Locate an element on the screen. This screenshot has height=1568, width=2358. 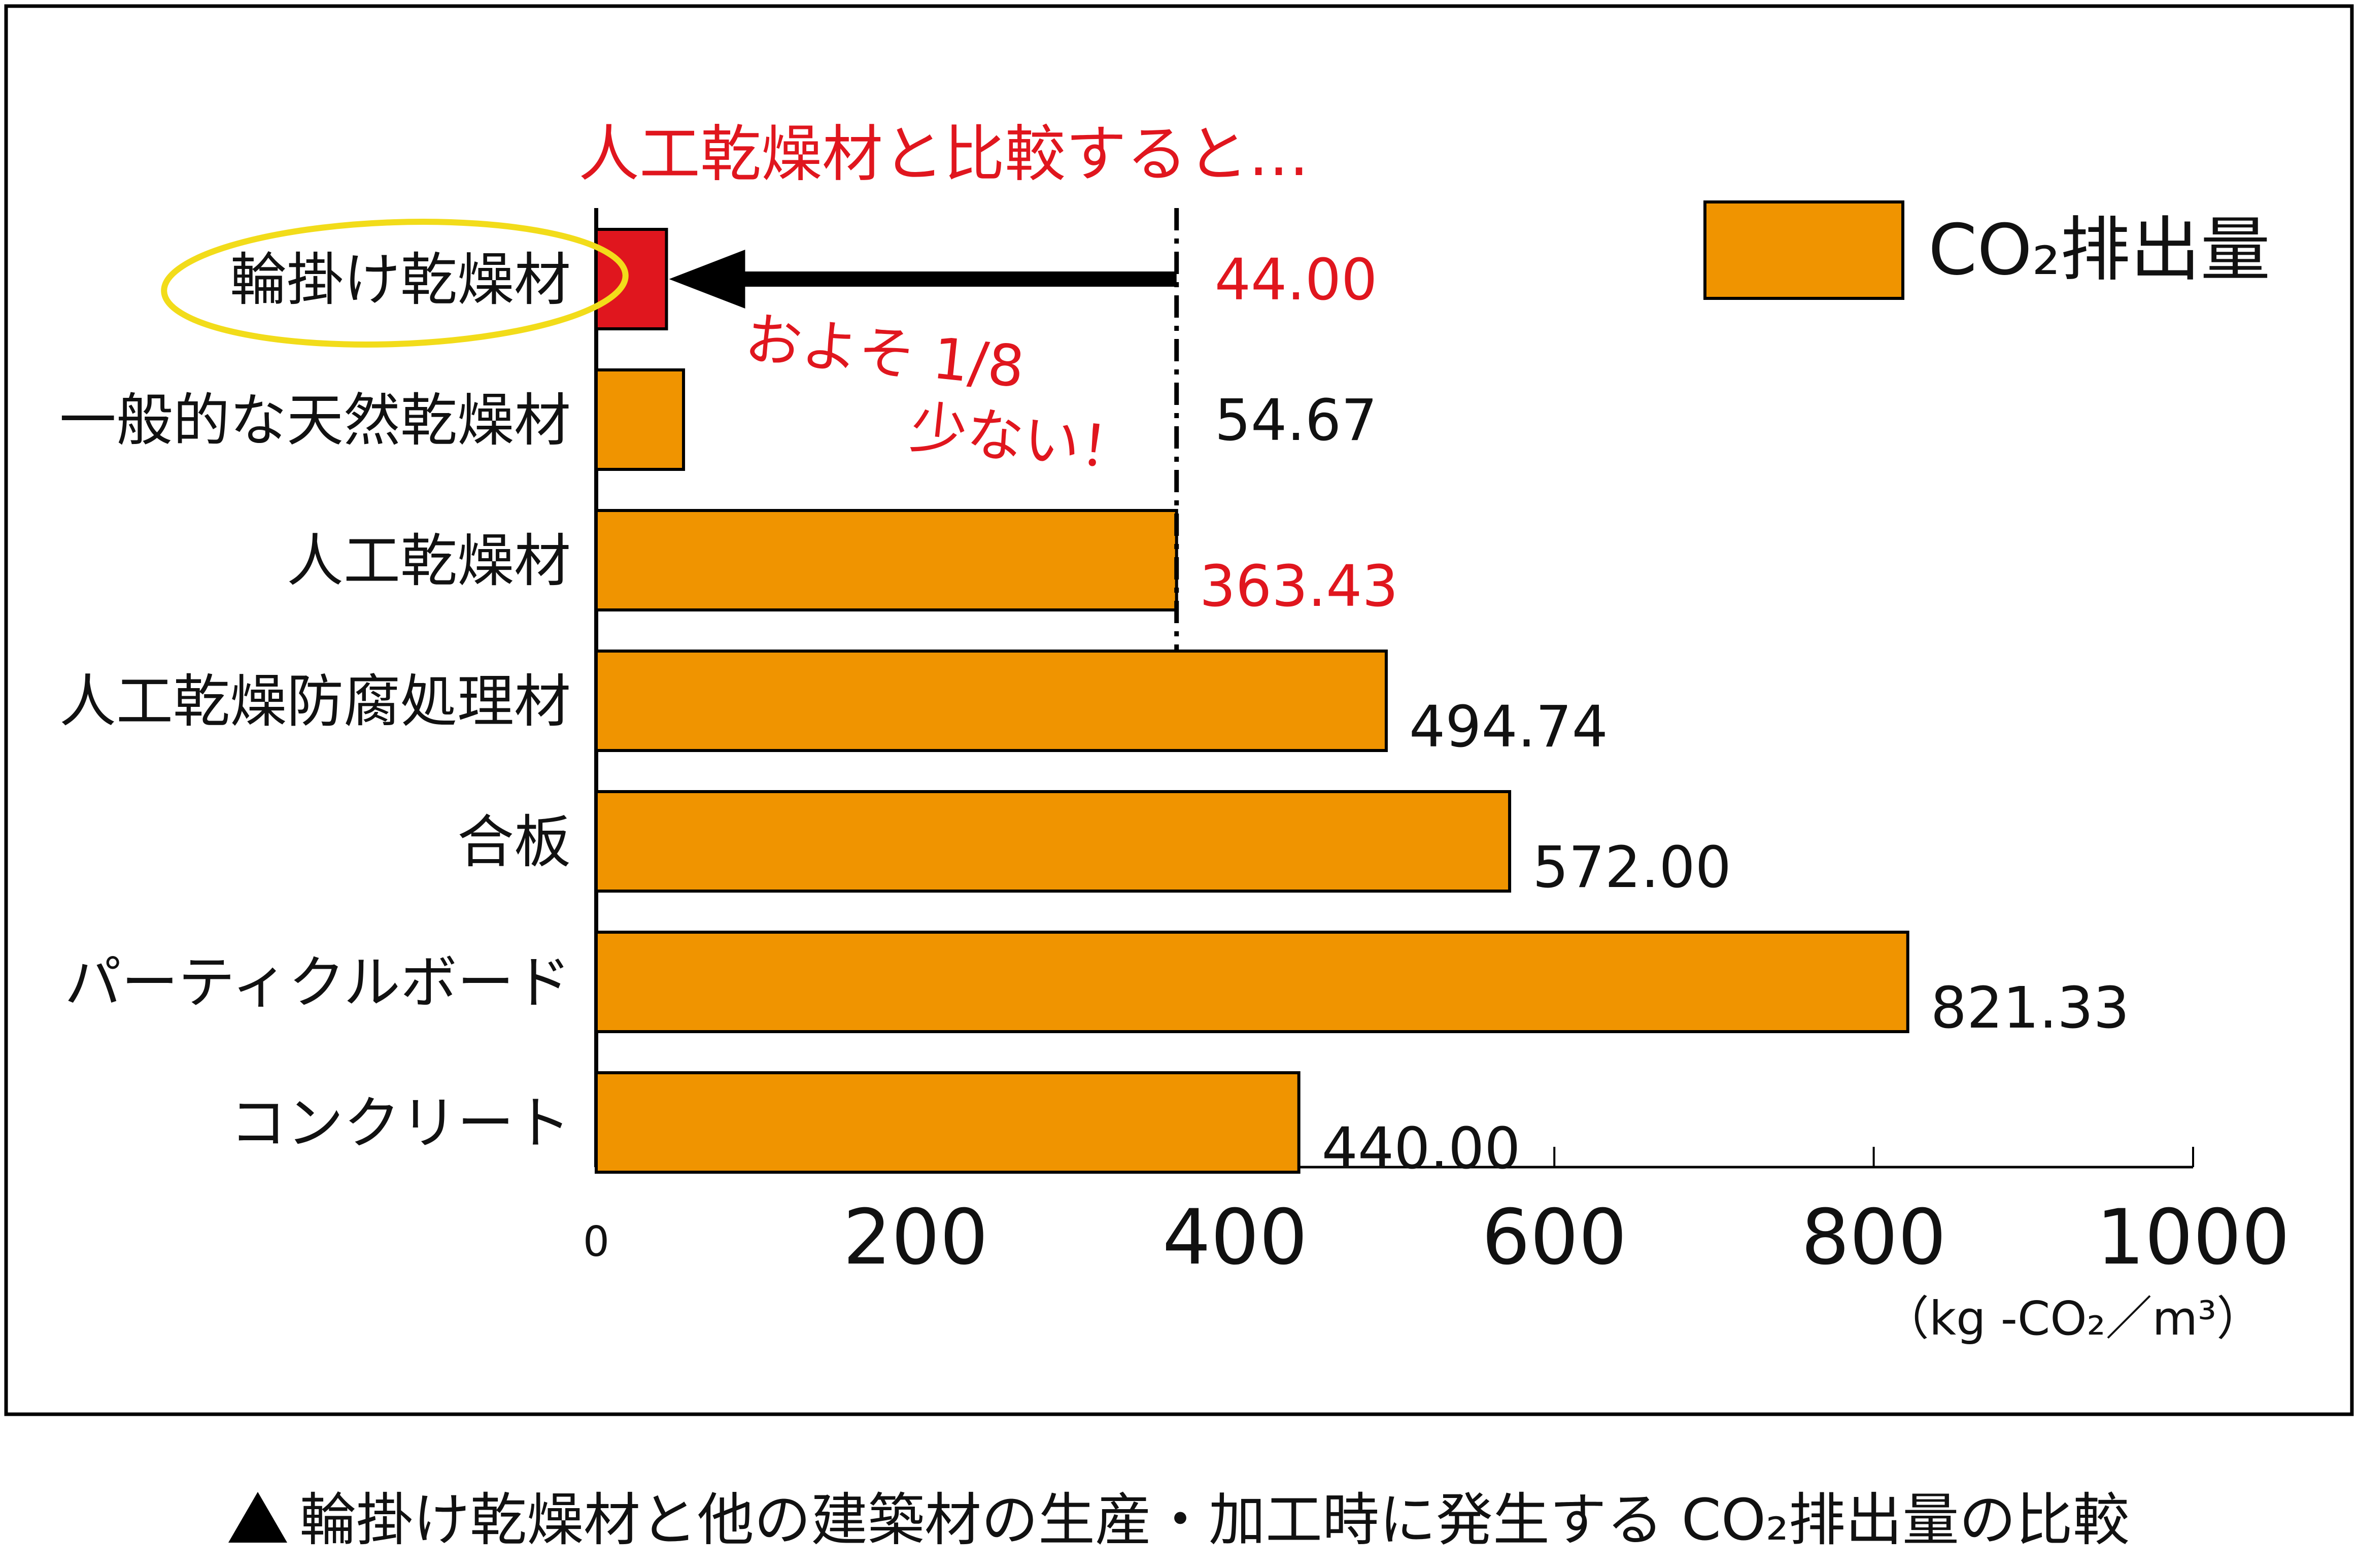
x-tick-label: 400 is located at coordinates (1235, 1238).